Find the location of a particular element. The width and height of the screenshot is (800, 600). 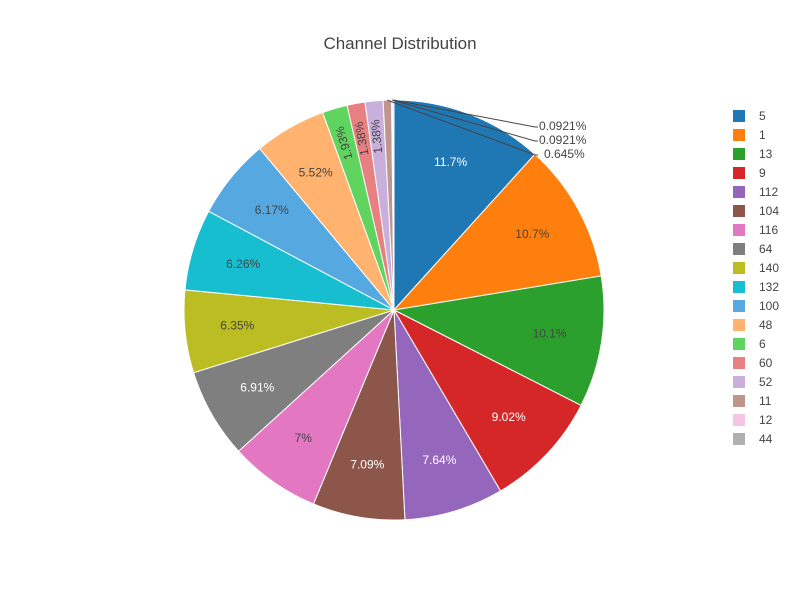

legend-label: 6 is located at coordinates (762, 343).